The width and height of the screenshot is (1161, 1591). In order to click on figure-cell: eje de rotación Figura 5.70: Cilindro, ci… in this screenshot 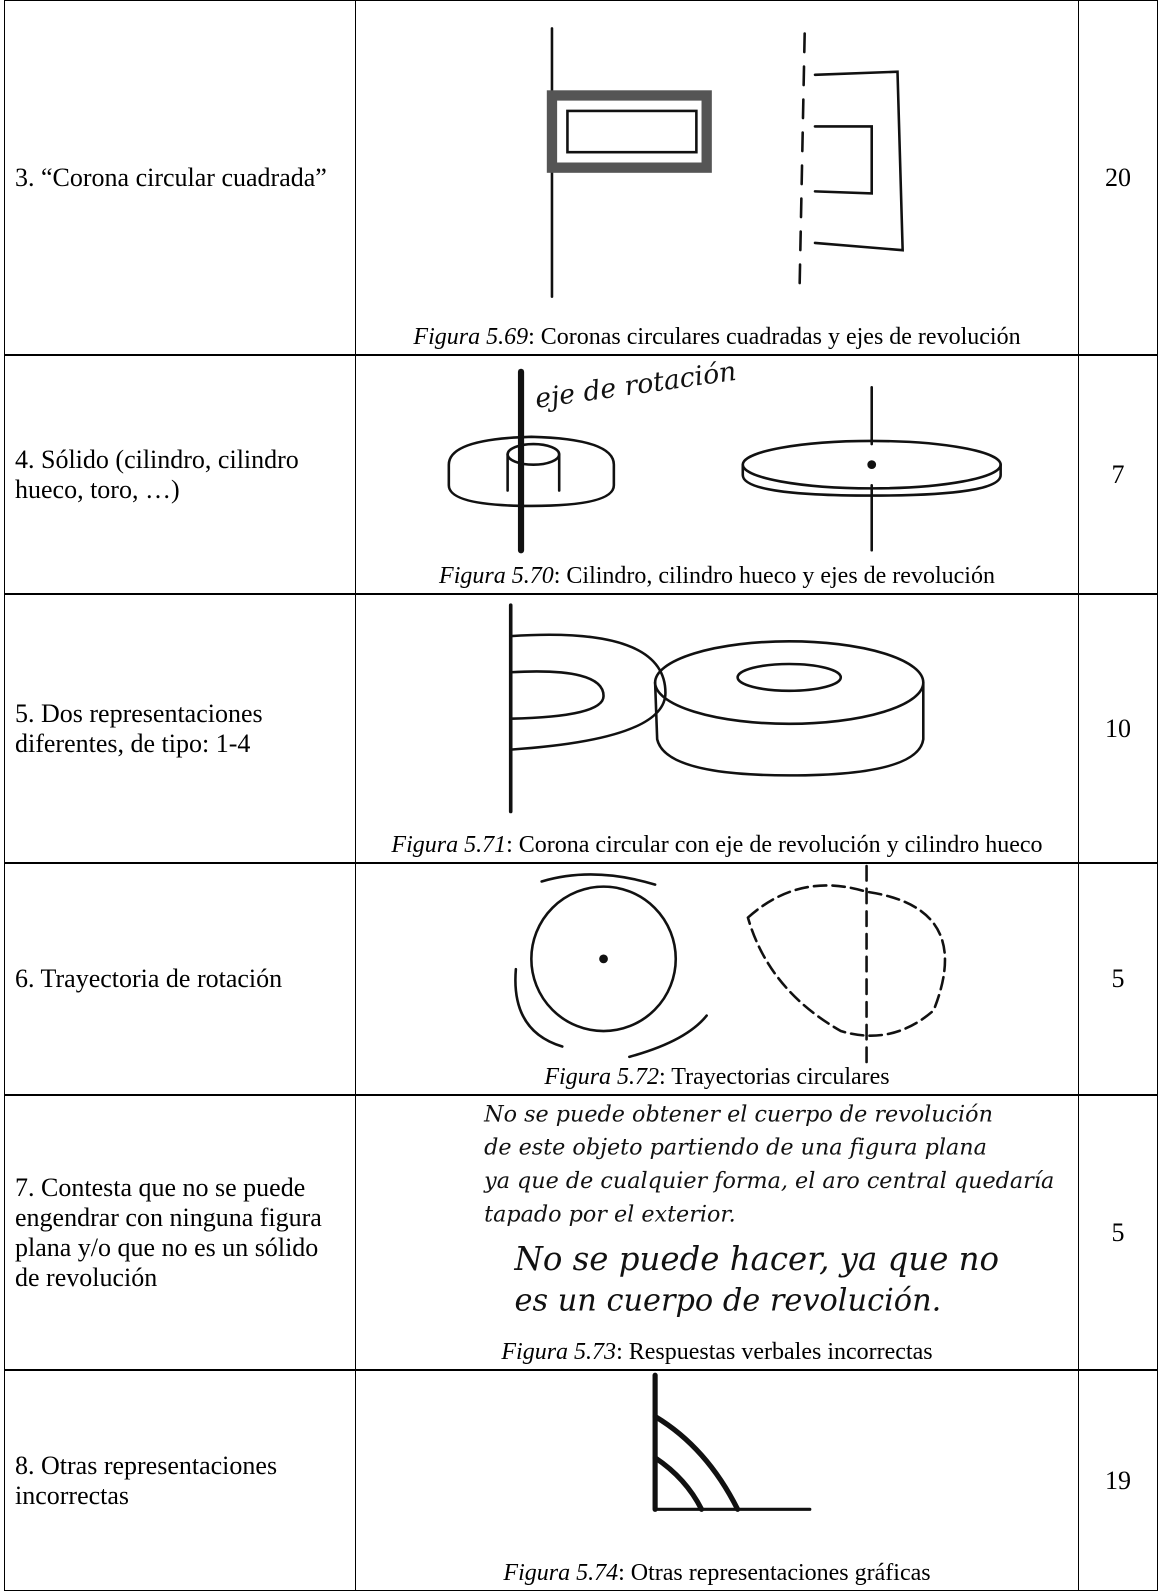, I will do `click(717, 474)`.